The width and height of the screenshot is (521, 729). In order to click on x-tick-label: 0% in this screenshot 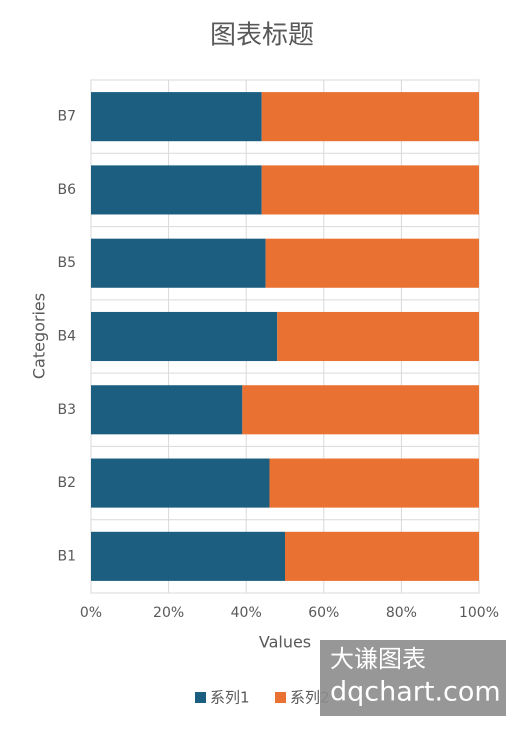, I will do `click(91, 613)`.